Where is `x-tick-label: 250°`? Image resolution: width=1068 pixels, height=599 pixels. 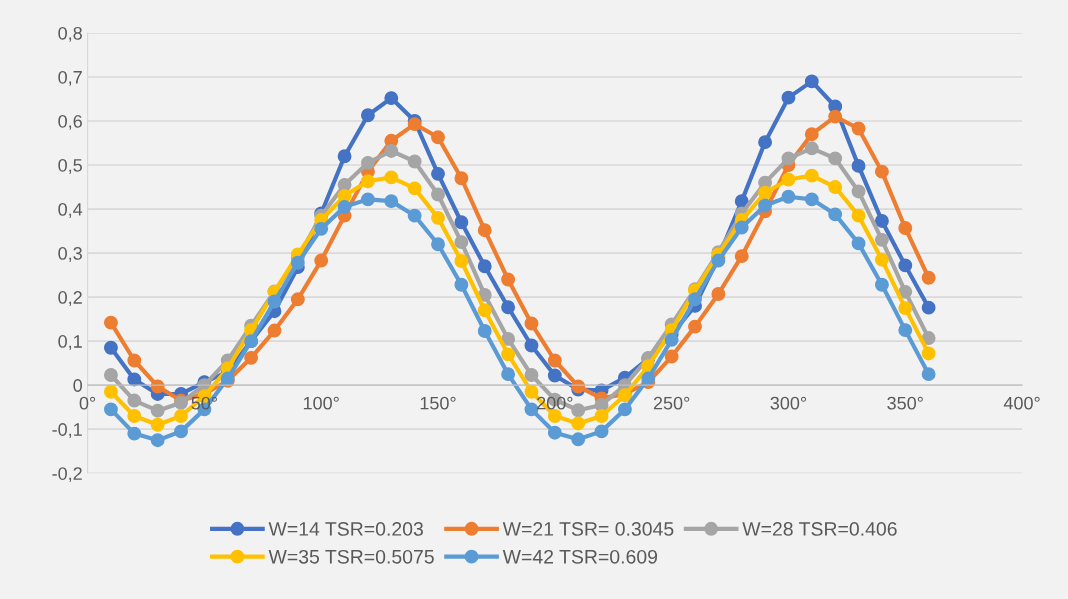 x-tick-label: 250° is located at coordinates (671, 403).